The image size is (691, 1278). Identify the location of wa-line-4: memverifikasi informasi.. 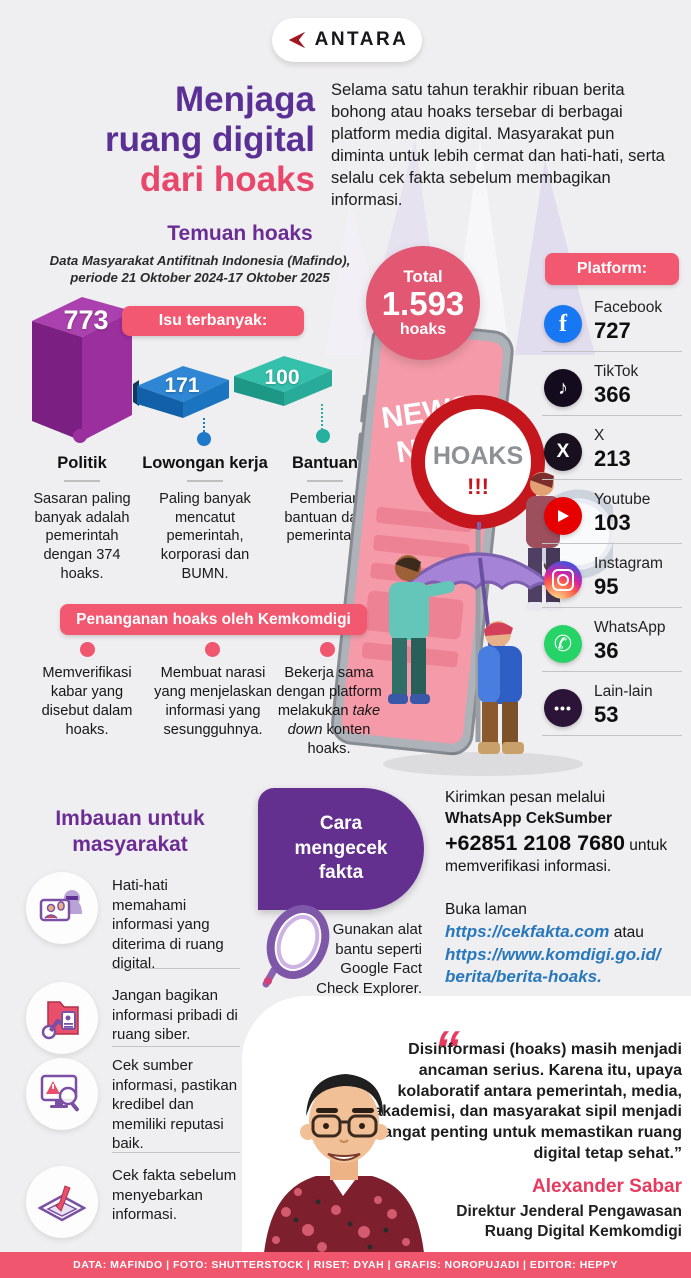
(528, 866).